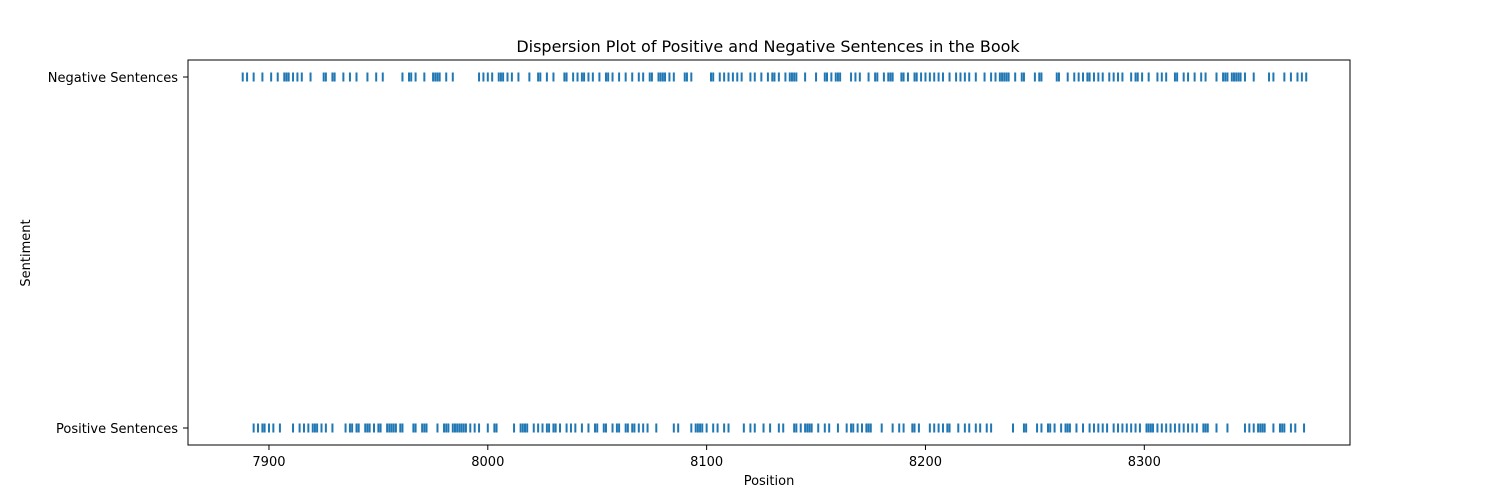 The image size is (1500, 500). Describe the element at coordinates (118, 254) in the screenshot. I see `y-axis-ticks: Positive Sentences Negative Sentences` at that location.